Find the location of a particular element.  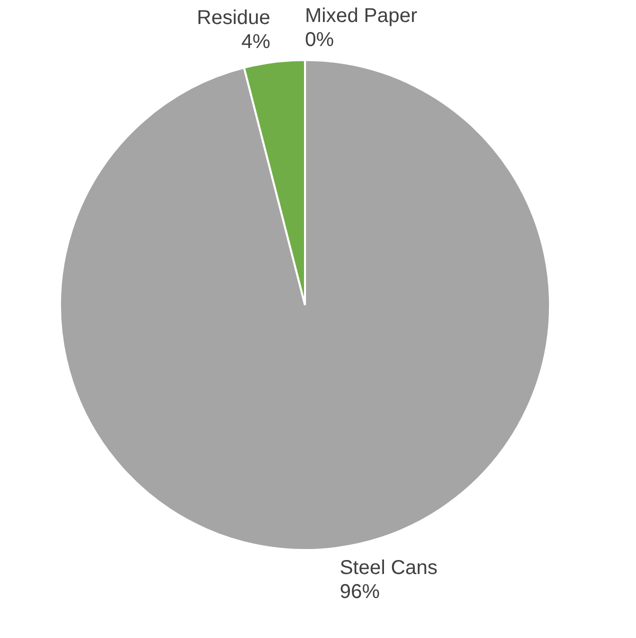

data-label: 4% is located at coordinates (255, 42).